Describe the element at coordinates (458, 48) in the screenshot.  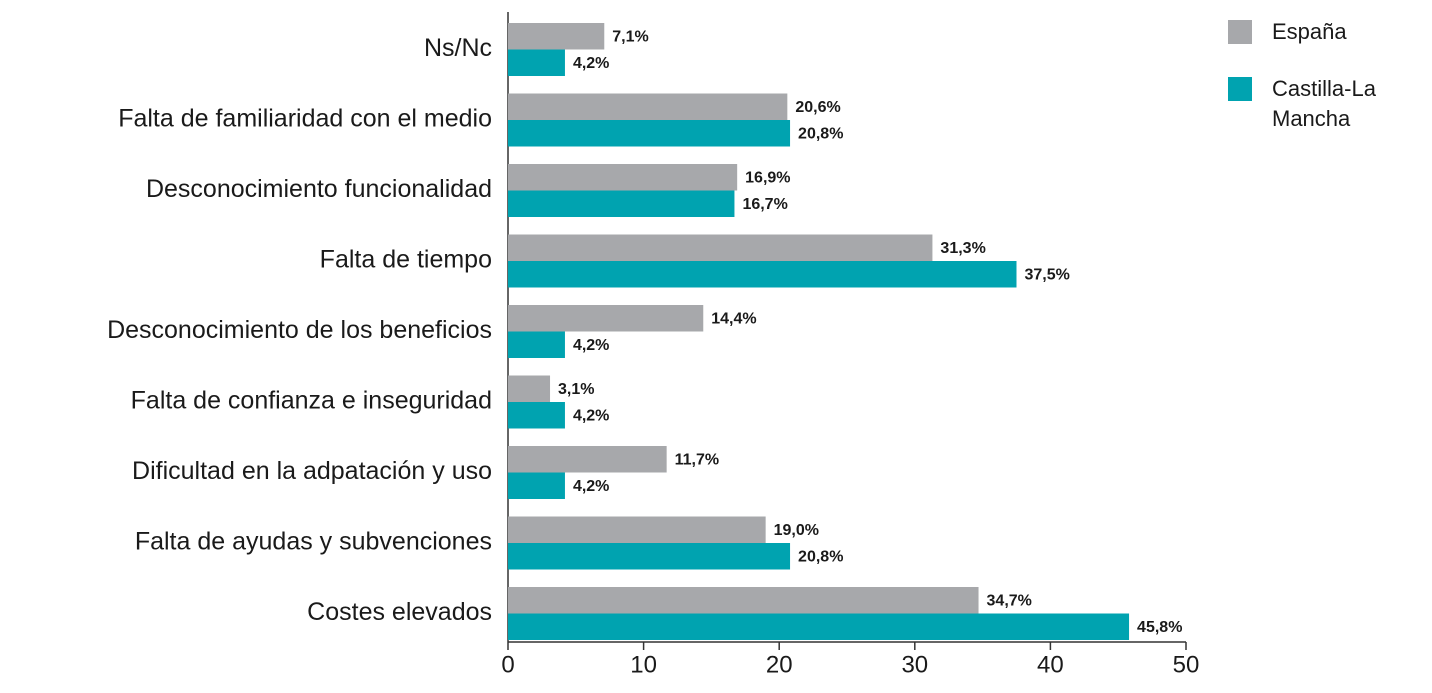
I see `category-label: Ns/Nc` at that location.